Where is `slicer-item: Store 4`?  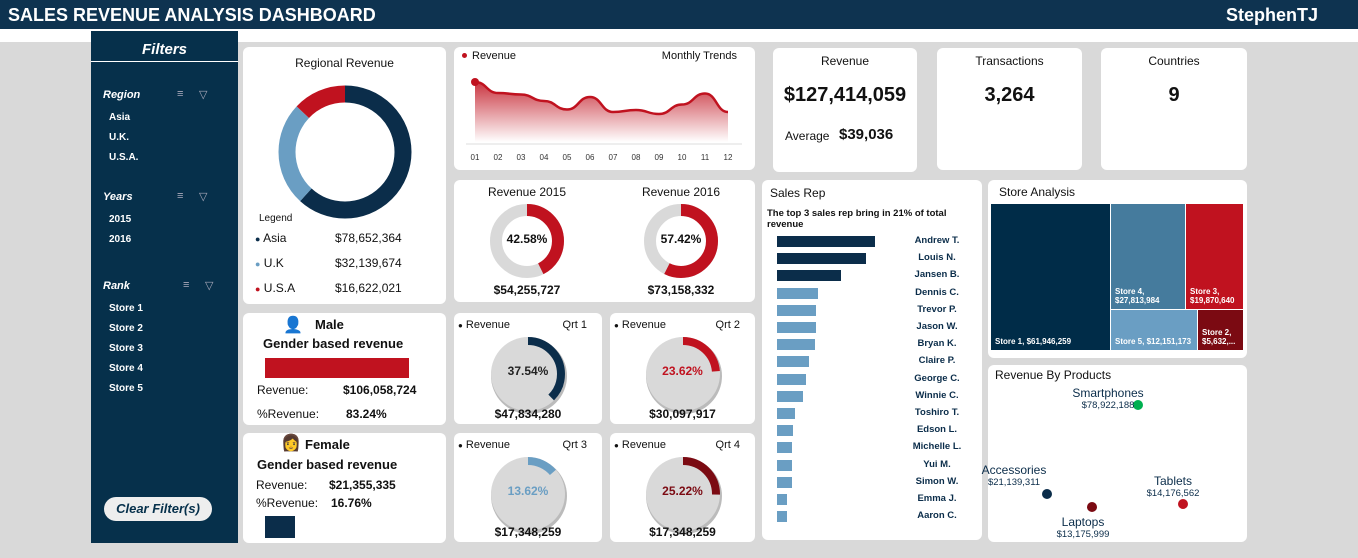 slicer-item: Store 4 is located at coordinates (126, 368).